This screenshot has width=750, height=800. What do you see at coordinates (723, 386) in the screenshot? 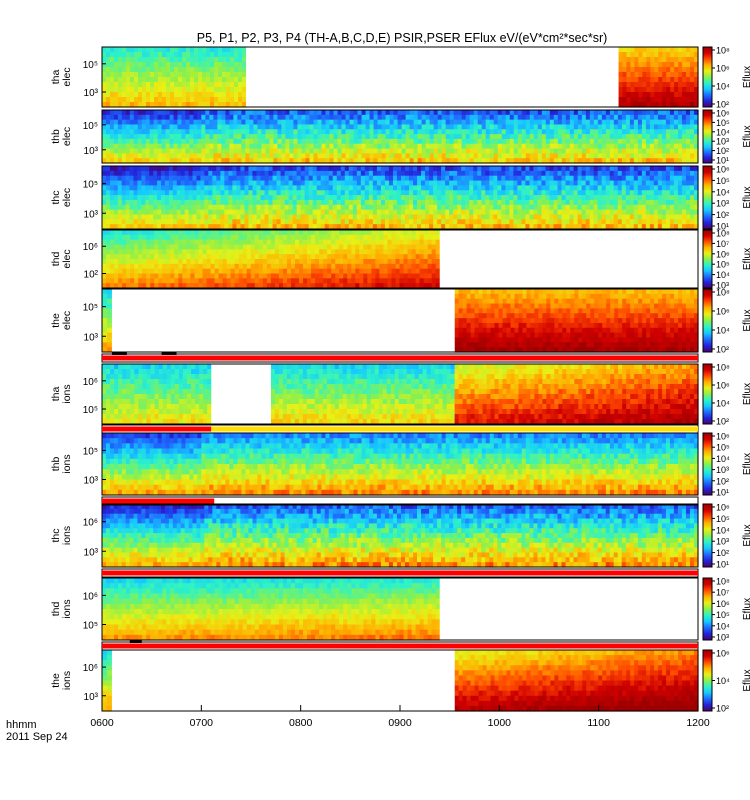
I see `colorbar-tick-tha-ions-2: 10⁶` at bounding box center [723, 386].